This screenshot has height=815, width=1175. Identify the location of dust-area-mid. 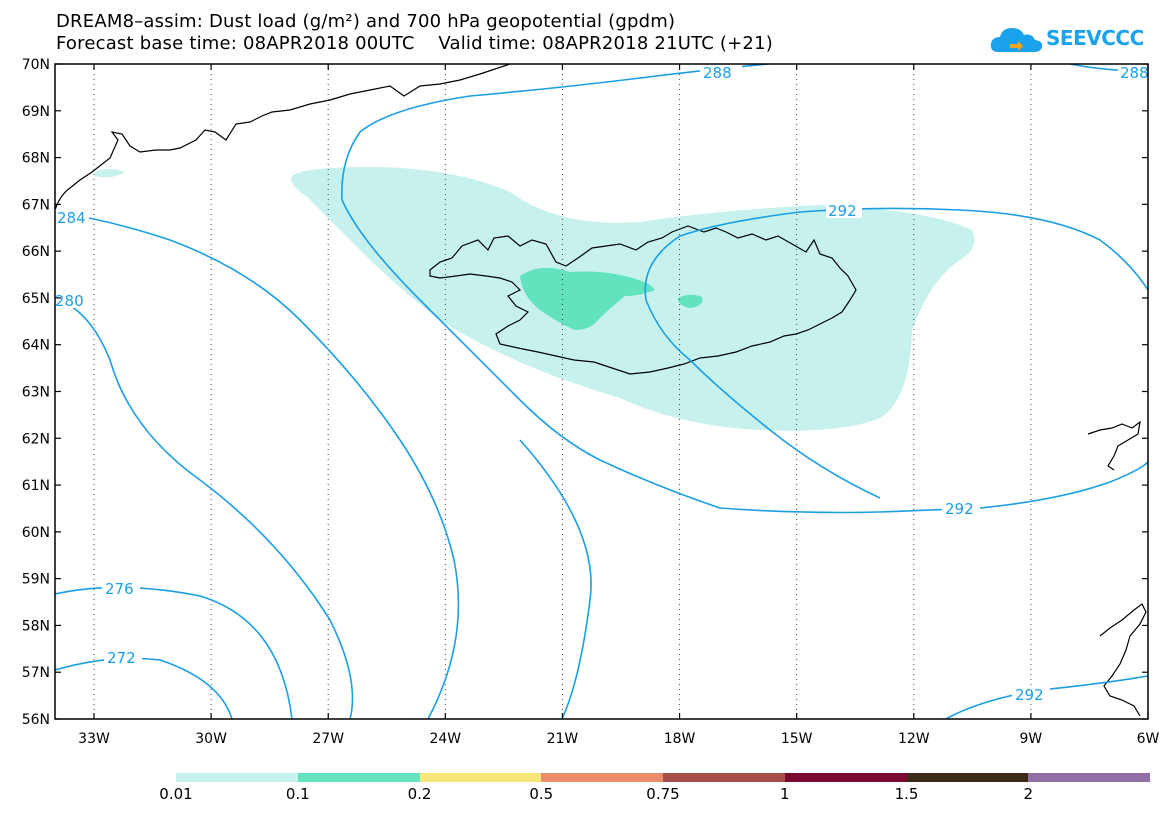
(587, 298).